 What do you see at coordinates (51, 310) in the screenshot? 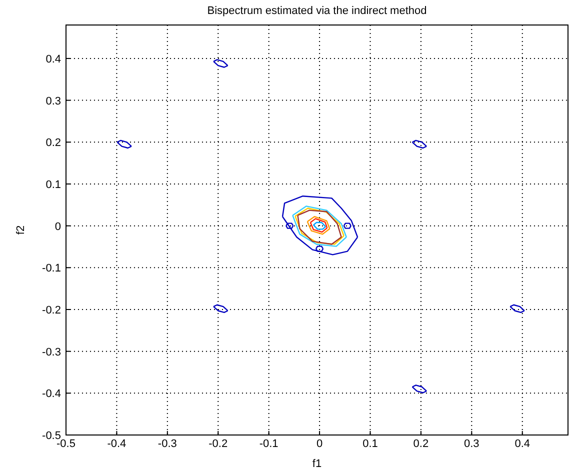
I see `y-tick-label: -0.2` at bounding box center [51, 310].